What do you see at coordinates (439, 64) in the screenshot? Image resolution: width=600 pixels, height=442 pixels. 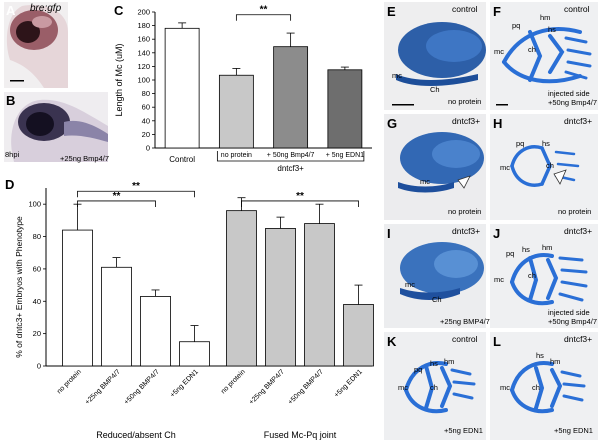 I see `cartilage-image-e` at bounding box center [439, 64].